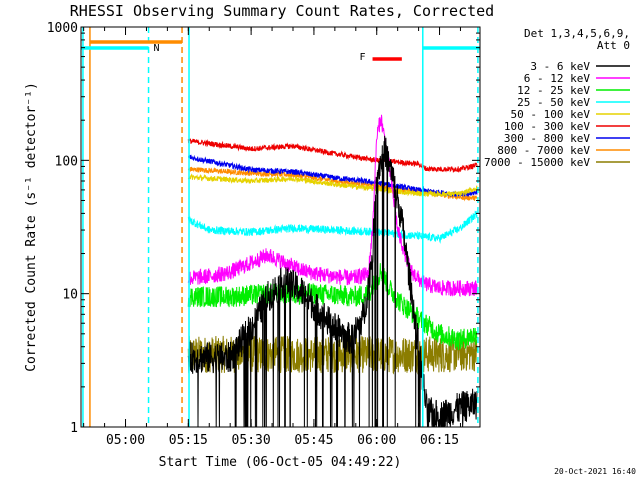 The width and height of the screenshot is (640, 480). Describe the element at coordinates (553, 102) in the screenshot. I see `legend-entry-label: 25 - 50 keV` at that location.